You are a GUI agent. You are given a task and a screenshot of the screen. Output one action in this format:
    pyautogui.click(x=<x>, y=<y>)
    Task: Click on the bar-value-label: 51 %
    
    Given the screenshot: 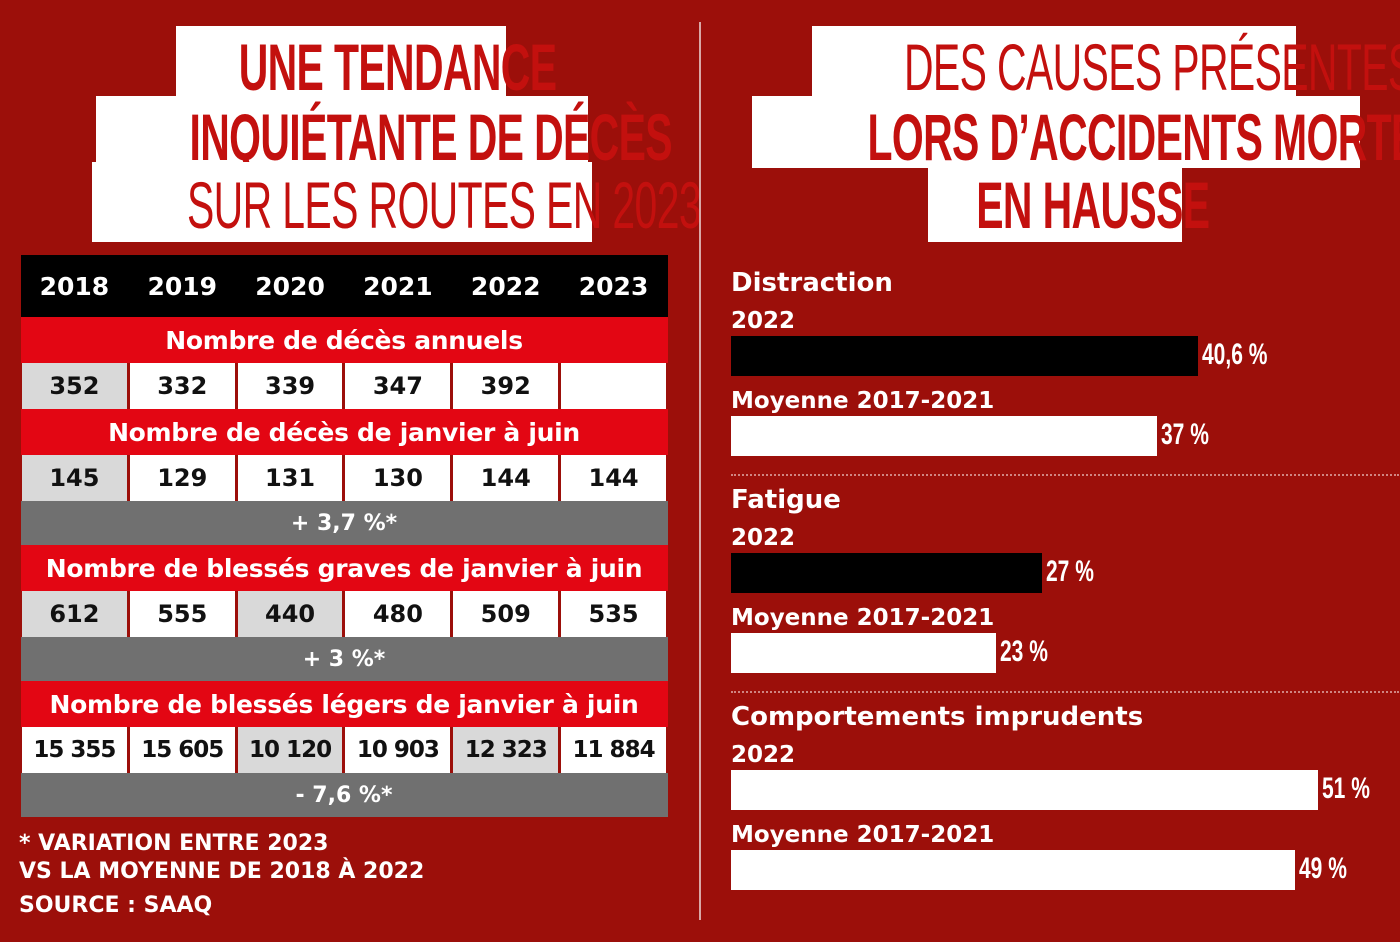 What is the action you would take?
    pyautogui.click(x=1346, y=788)
    